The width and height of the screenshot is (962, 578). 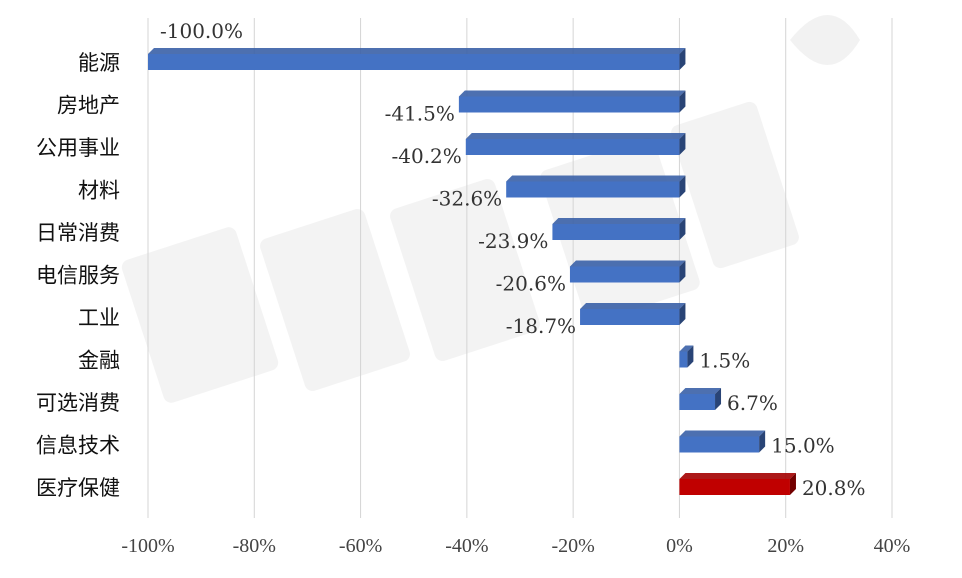 What do you see at coordinates (513, 241) in the screenshot?
I see `data-label: -23.9%` at bounding box center [513, 241].